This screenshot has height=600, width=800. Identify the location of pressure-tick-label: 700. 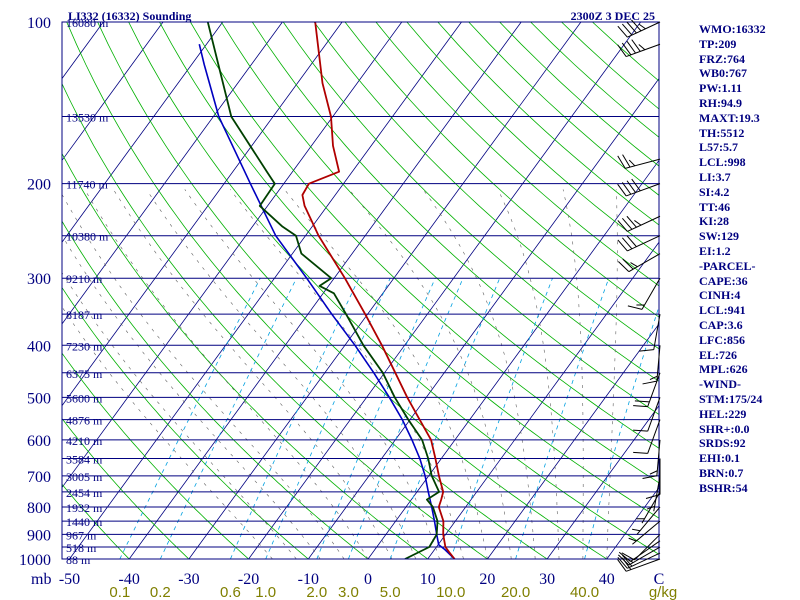
(39, 477).